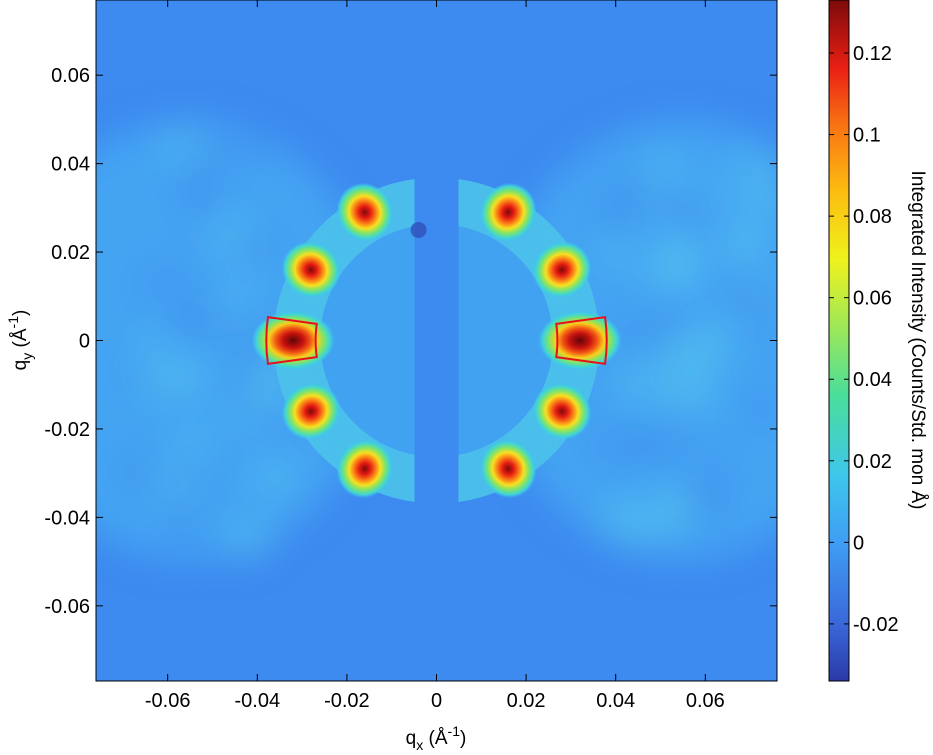 This screenshot has height=755, width=933. What do you see at coordinates (20, 340) in the screenshot?
I see `y-axis-label: qy (Å-1)` at bounding box center [20, 340].